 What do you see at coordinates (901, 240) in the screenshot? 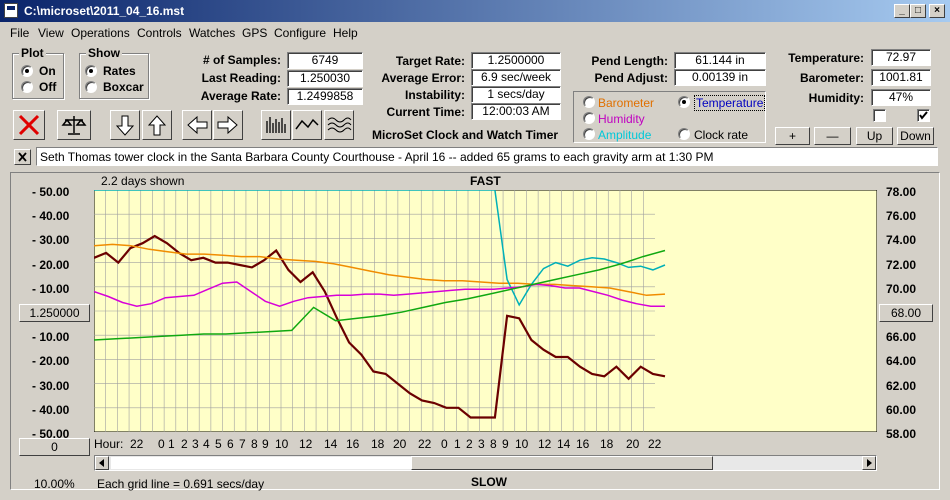
I see `right-tick-label: 74.00` at bounding box center [901, 240].